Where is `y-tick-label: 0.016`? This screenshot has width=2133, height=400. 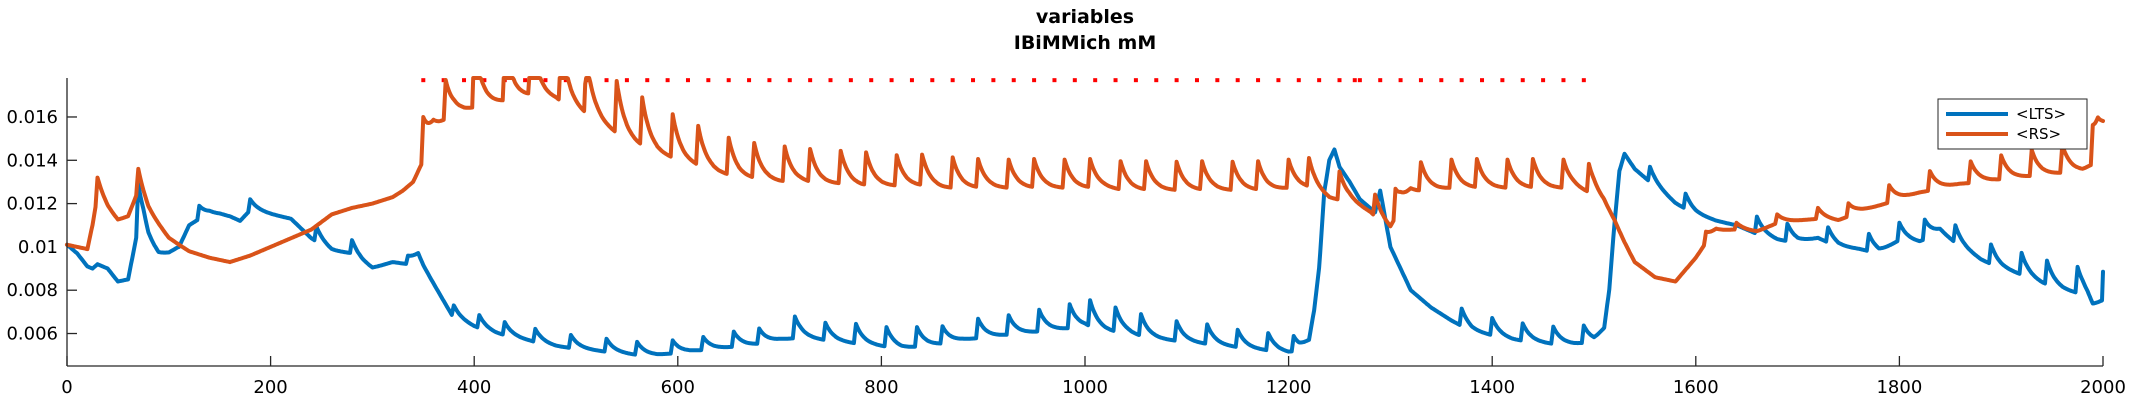 y-tick-label: 0.016 is located at coordinates (32, 117).